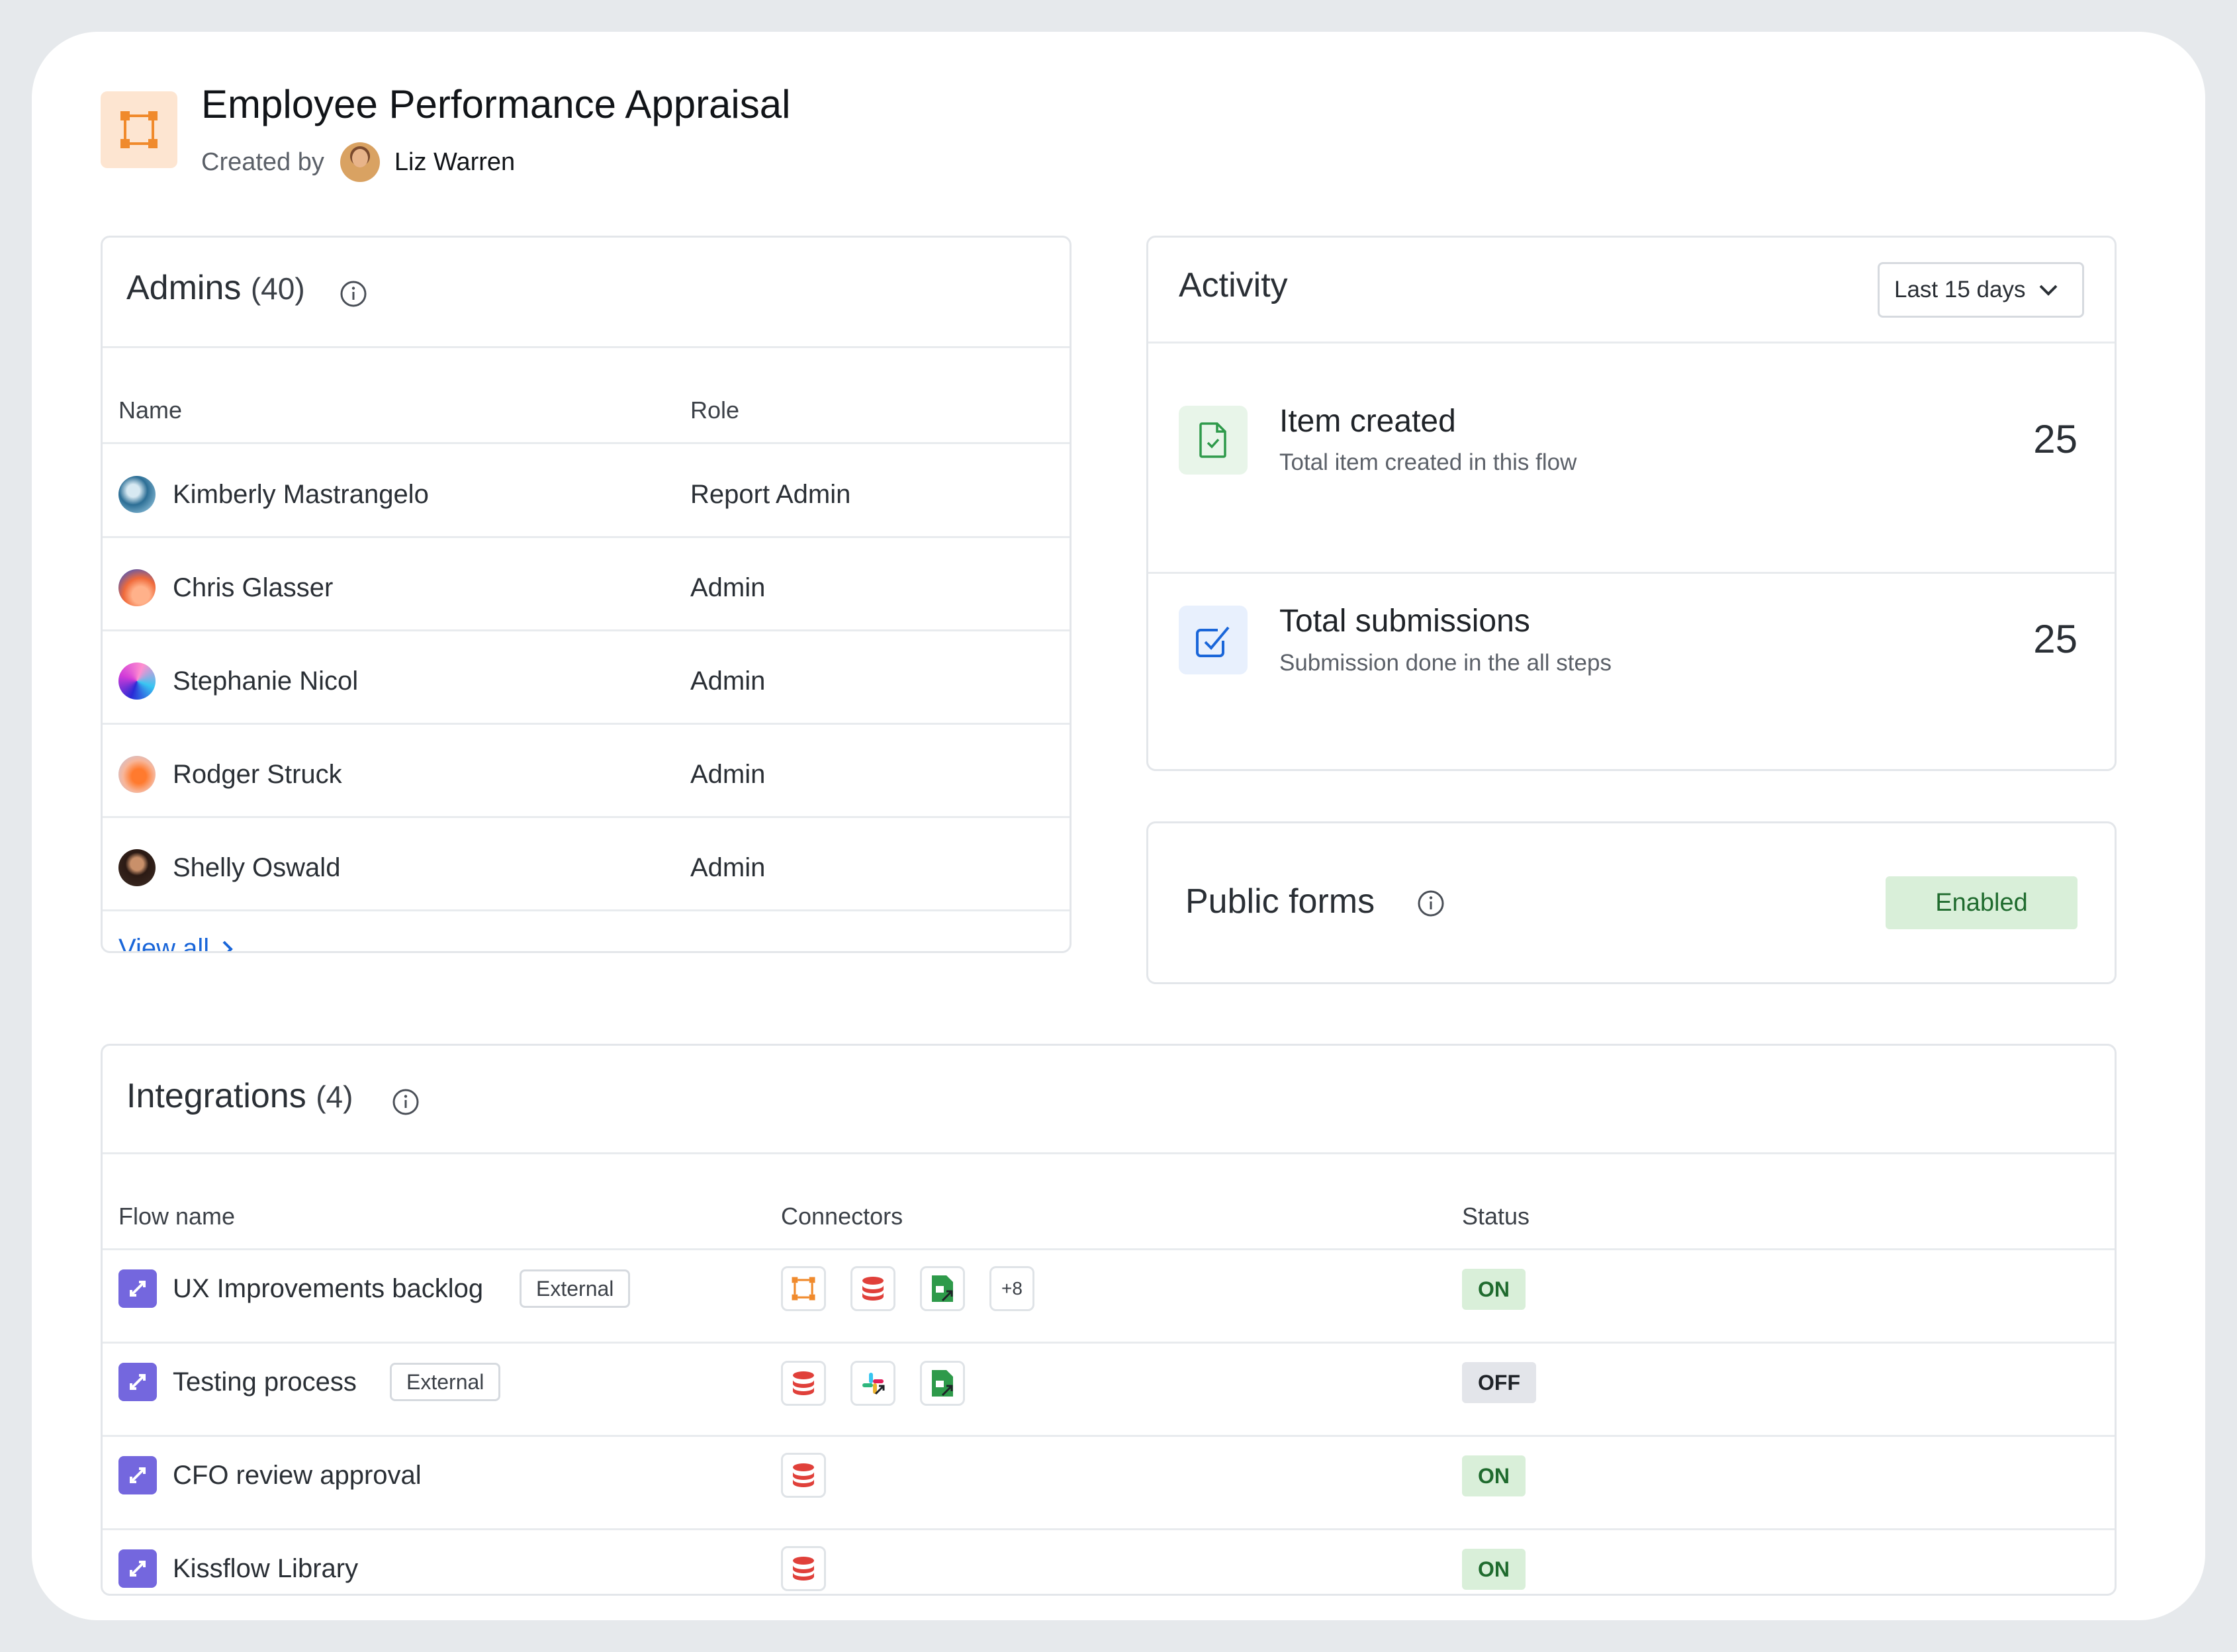  Describe the element at coordinates (1445, 663) in the screenshot. I see `stat-subtitle: Submission done in the all steps` at that location.